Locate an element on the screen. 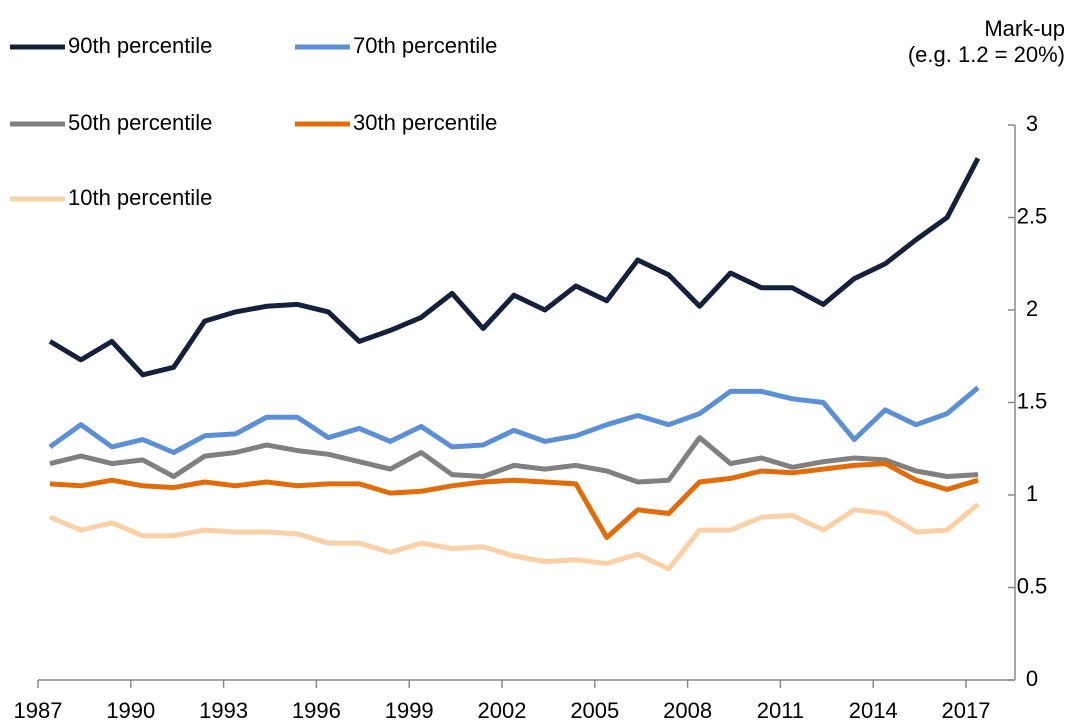  y-tick-label: 3 is located at coordinates (1032, 123).